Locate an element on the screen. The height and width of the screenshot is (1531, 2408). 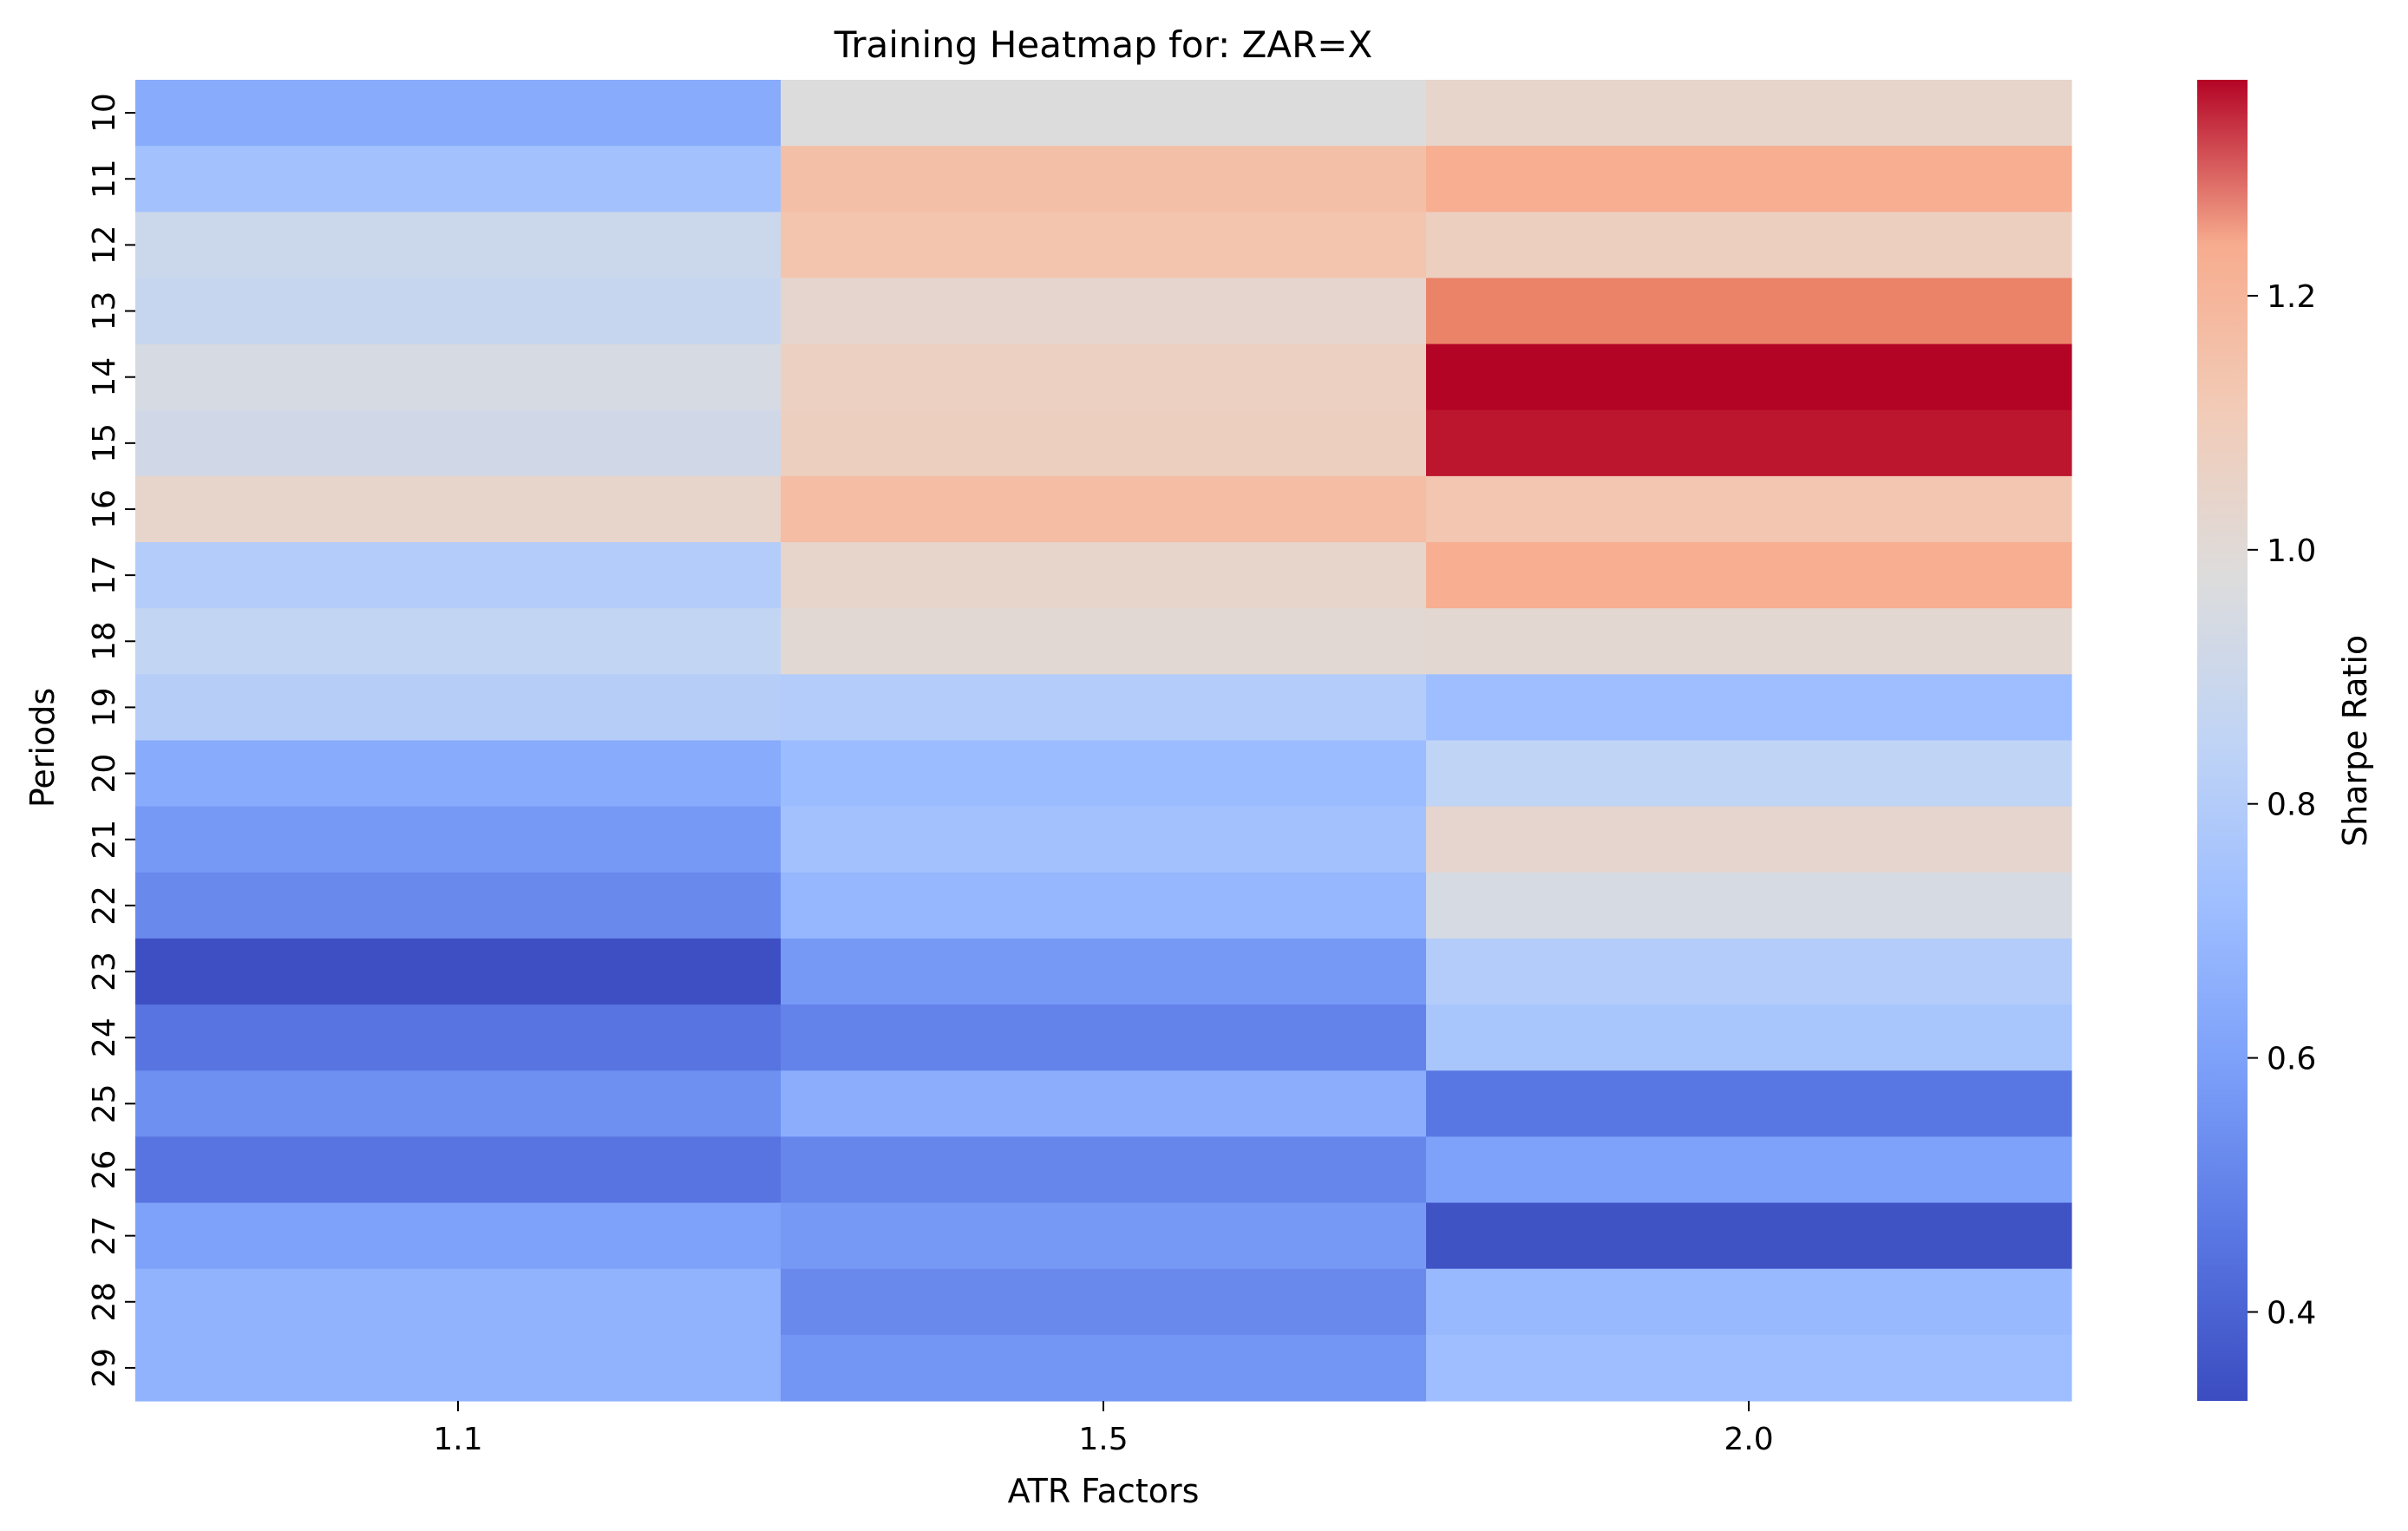
colorbar-tick-label: 0.6 is located at coordinates (2291, 1059).